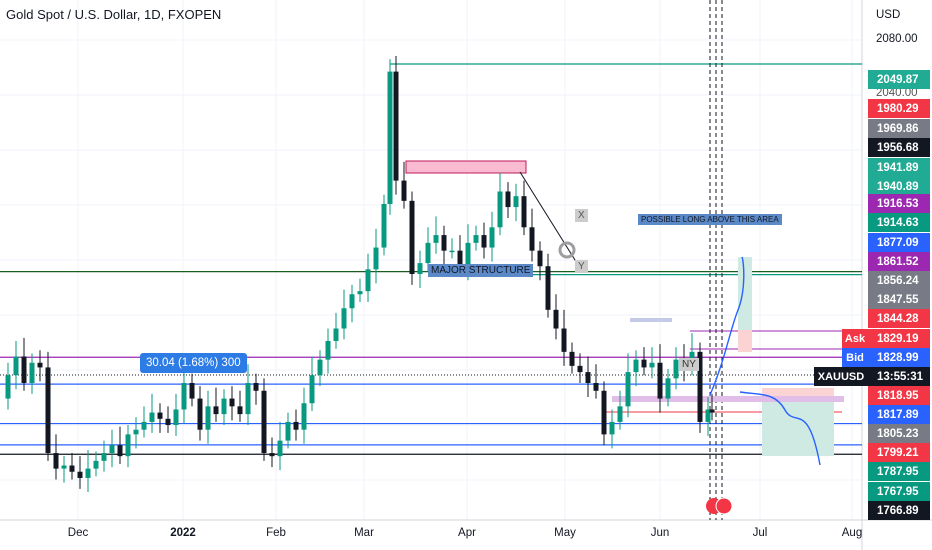  I want to click on bullish-projection, so click(727, 326).